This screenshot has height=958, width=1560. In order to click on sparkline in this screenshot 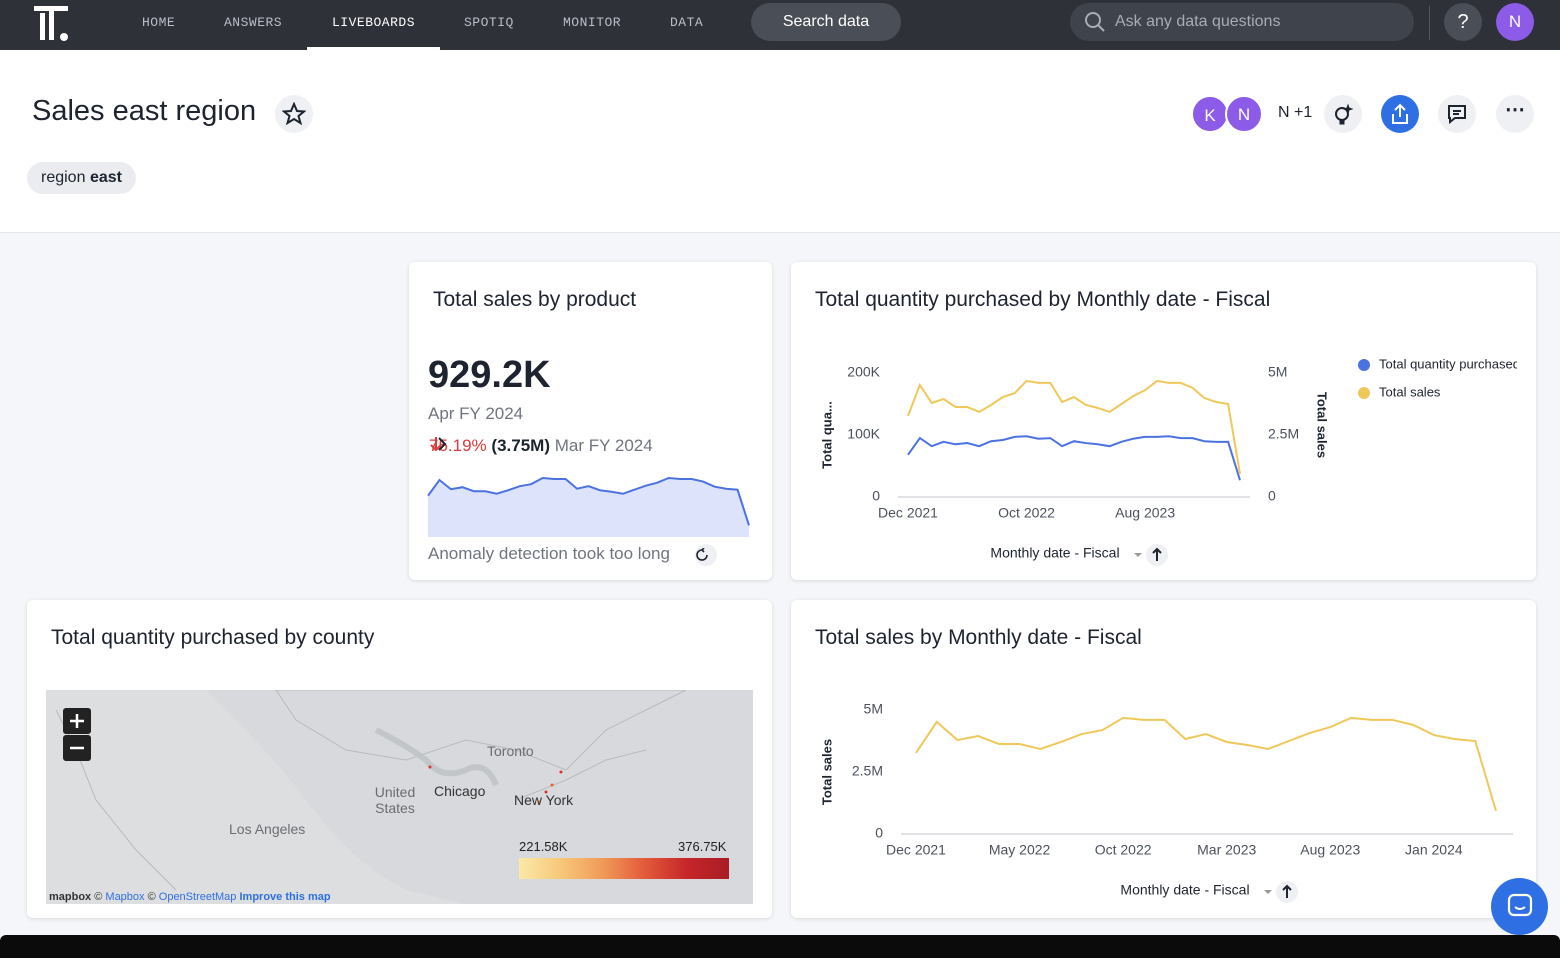, I will do `click(588, 506)`.